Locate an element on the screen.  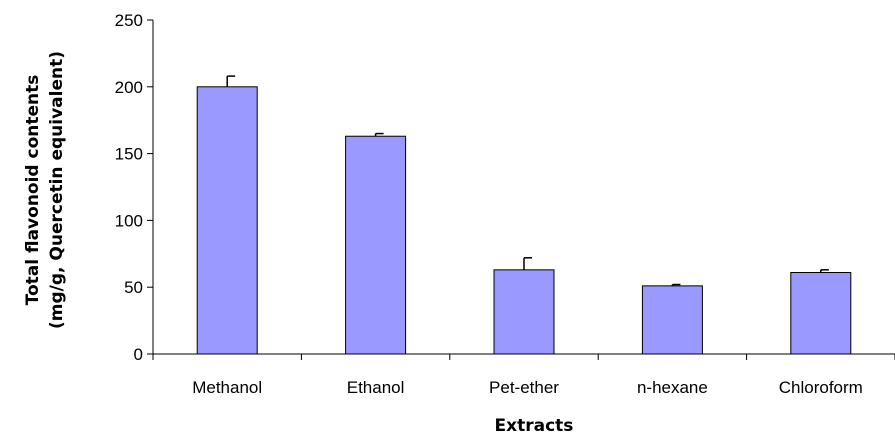
y-axis-title-line2: (mg/g, Quercetin equivalent) is located at coordinates (57, 190).